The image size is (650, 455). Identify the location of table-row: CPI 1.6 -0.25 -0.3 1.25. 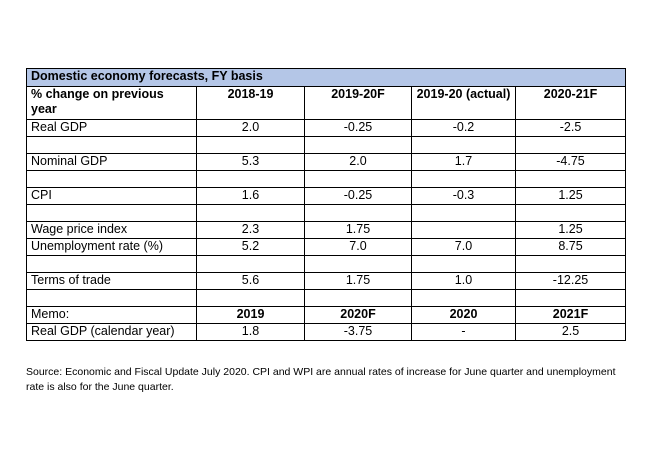
(326, 196).